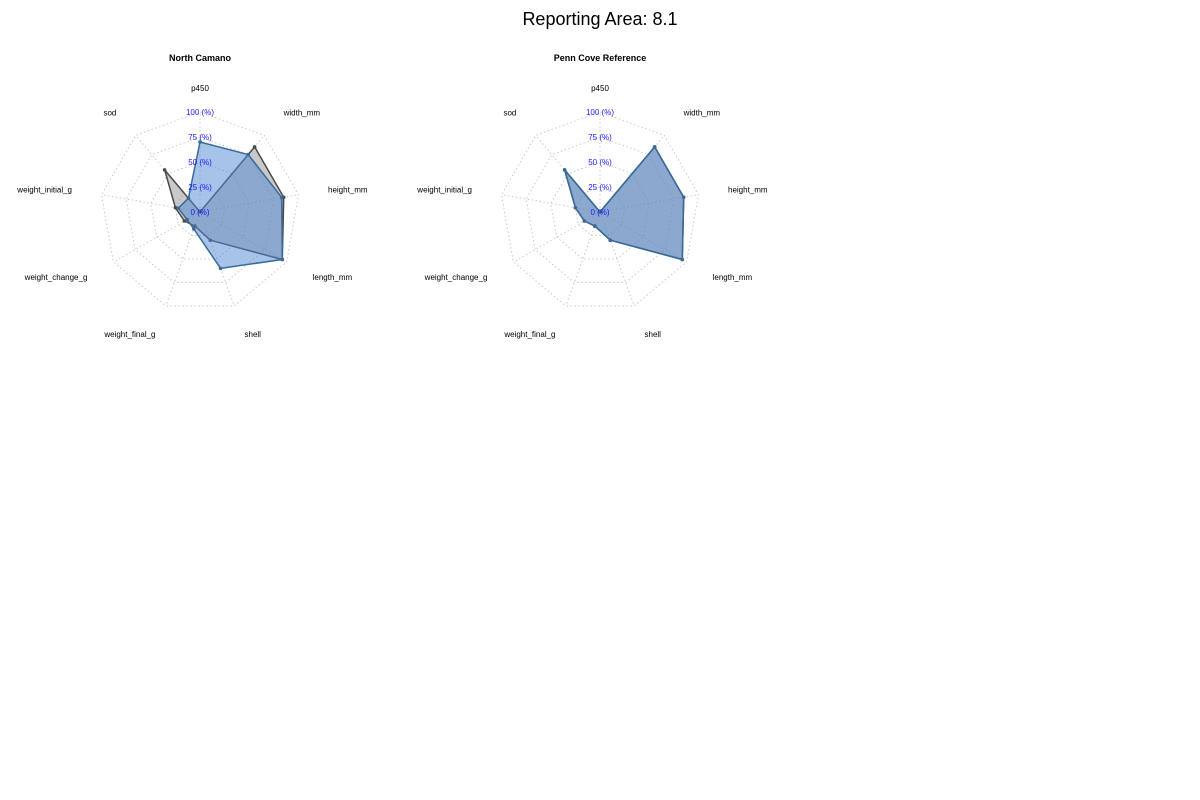  I want to click on panel-title: North Camano, so click(200, 58).